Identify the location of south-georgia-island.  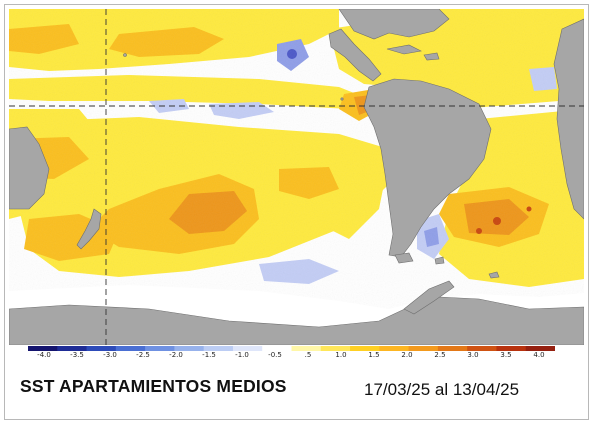
(494, 275).